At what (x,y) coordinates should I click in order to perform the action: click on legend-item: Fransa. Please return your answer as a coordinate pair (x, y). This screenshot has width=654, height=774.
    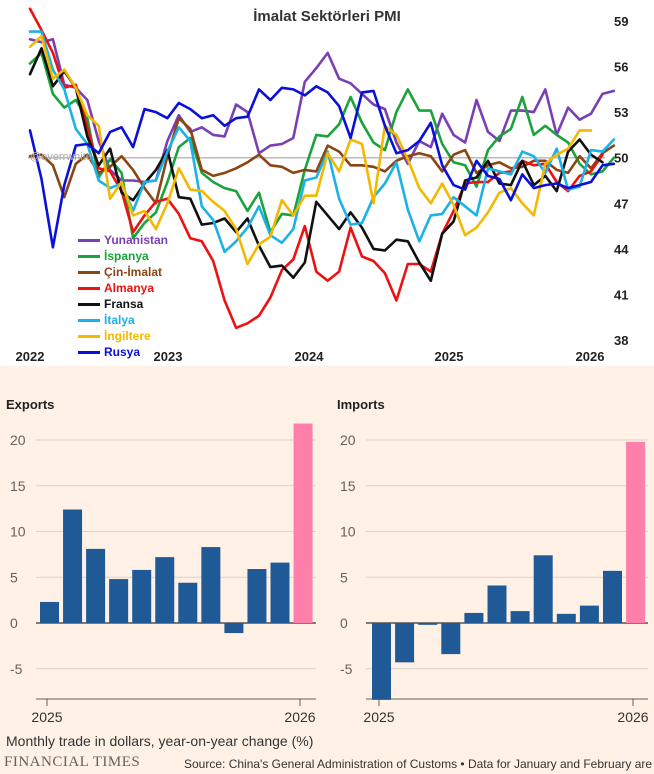
    Looking at the image, I should click on (123, 304).